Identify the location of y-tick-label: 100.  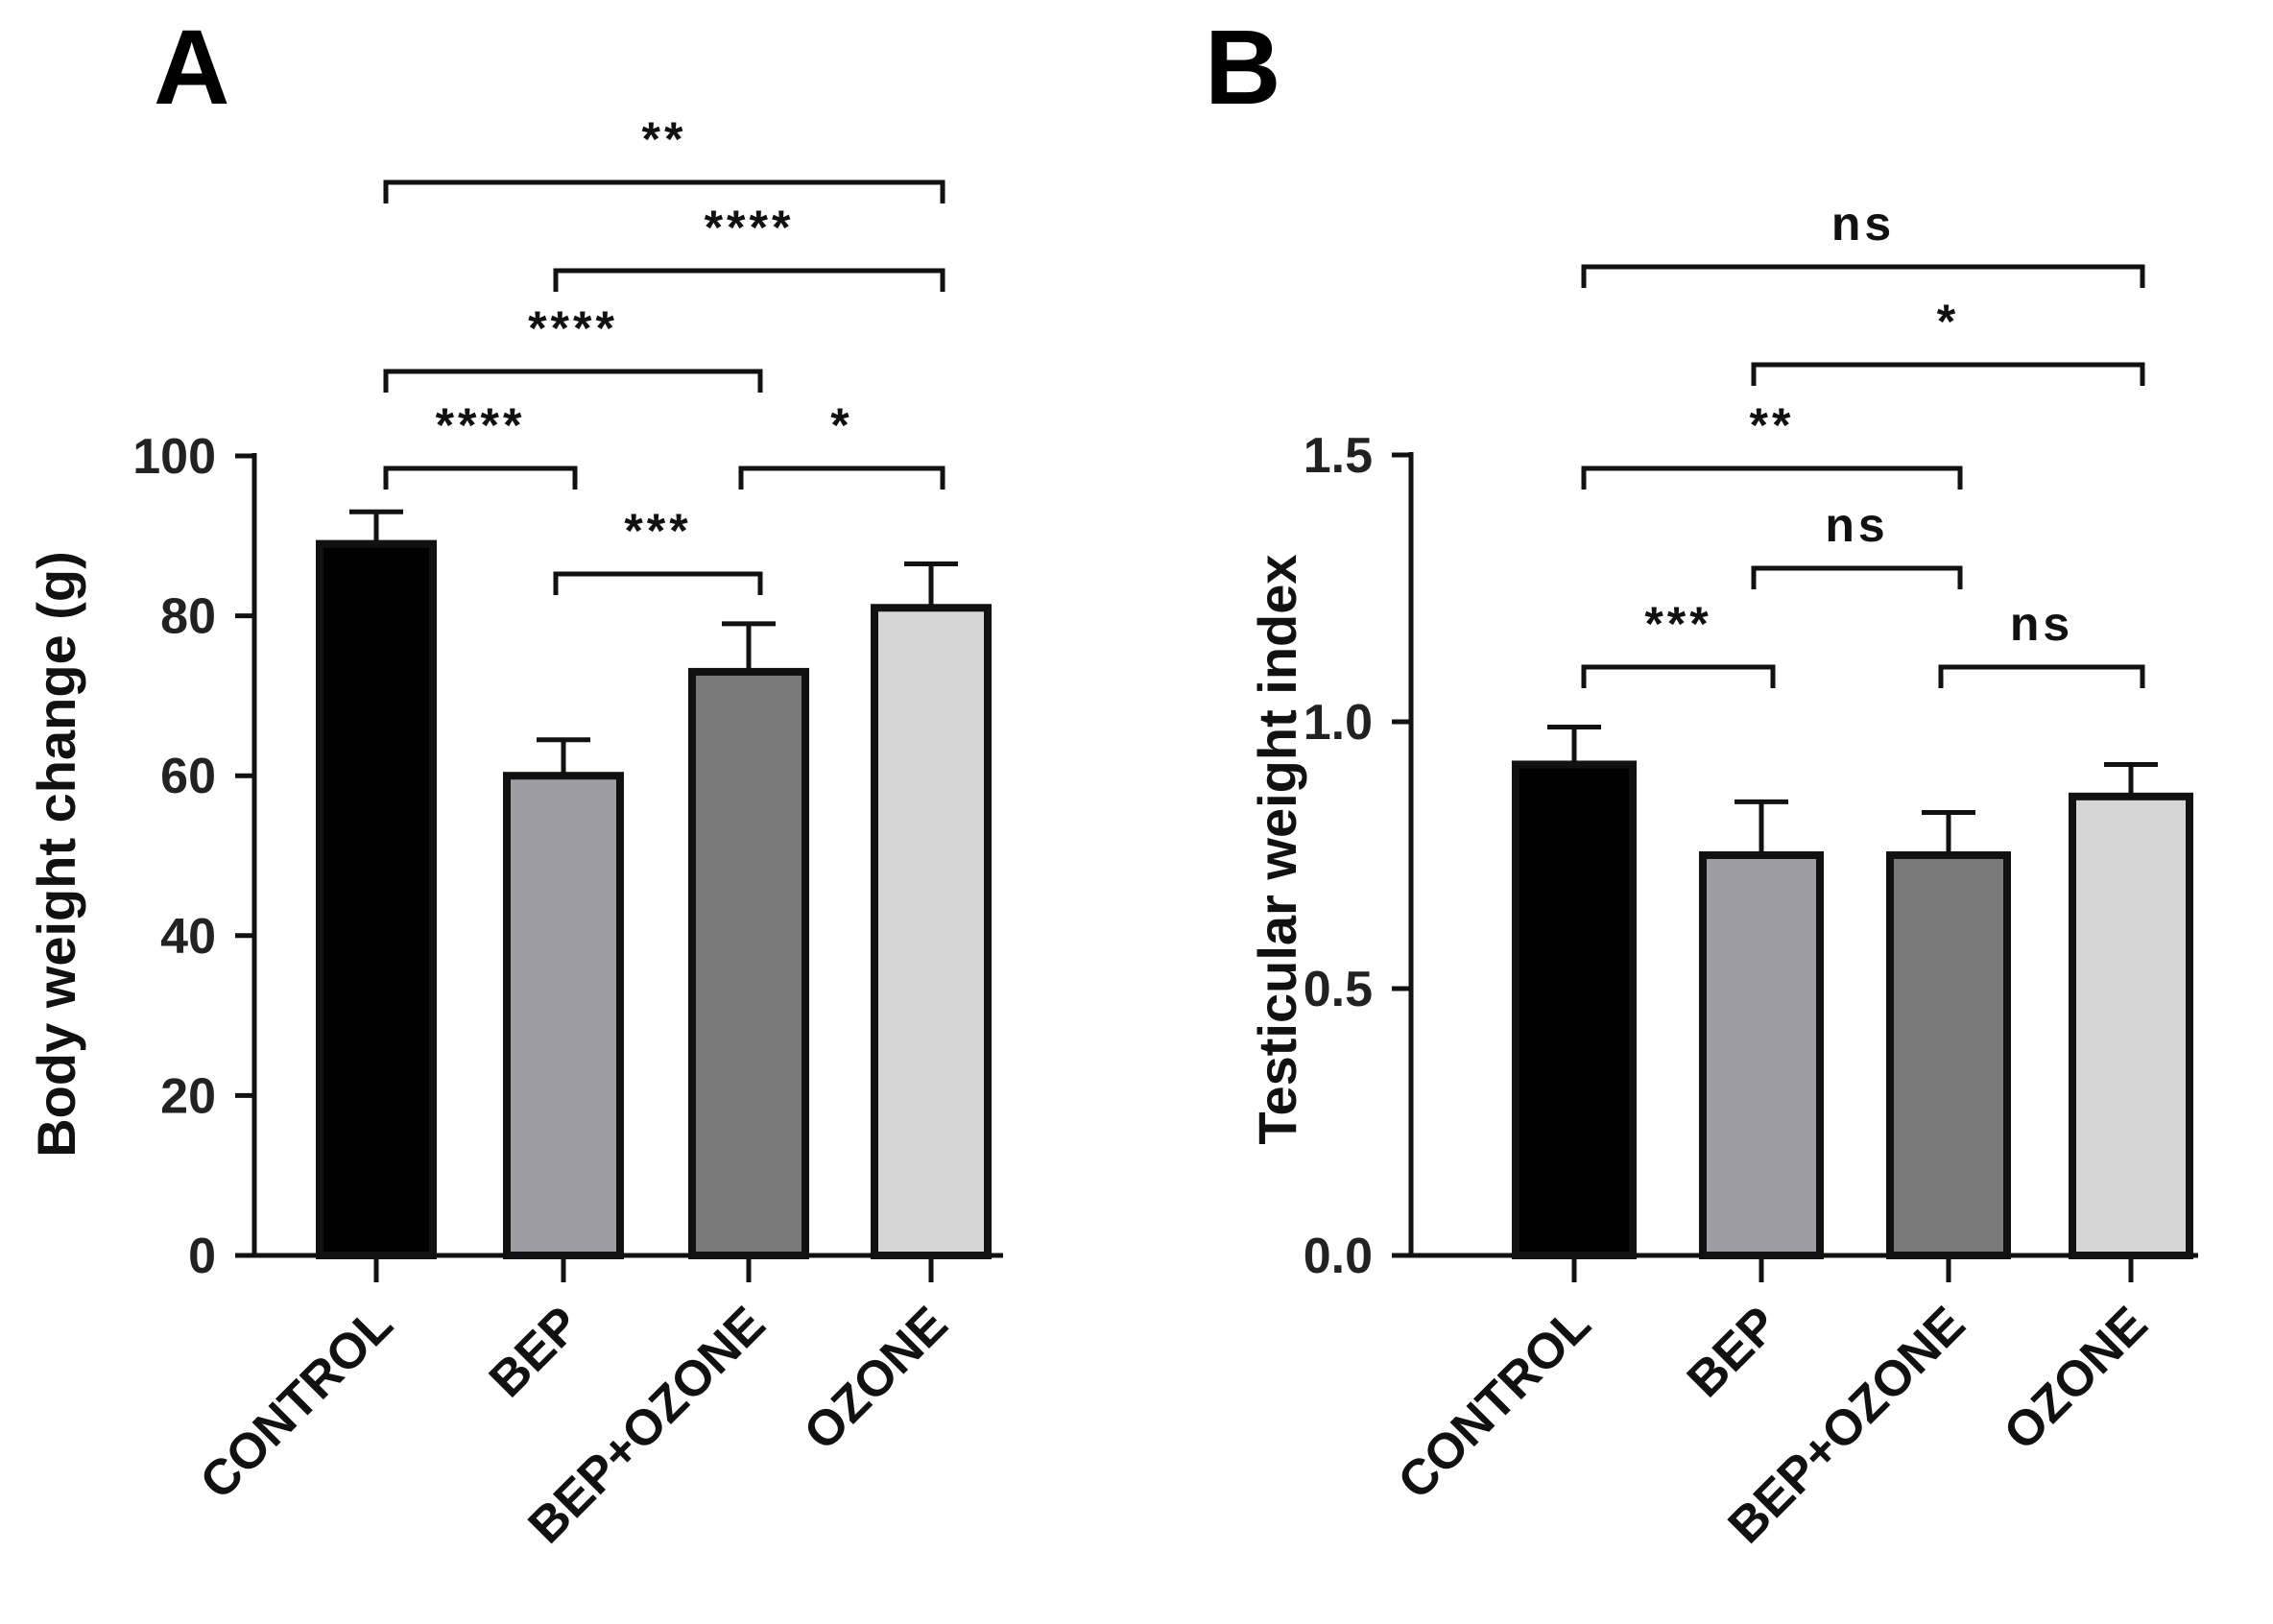
(174, 457).